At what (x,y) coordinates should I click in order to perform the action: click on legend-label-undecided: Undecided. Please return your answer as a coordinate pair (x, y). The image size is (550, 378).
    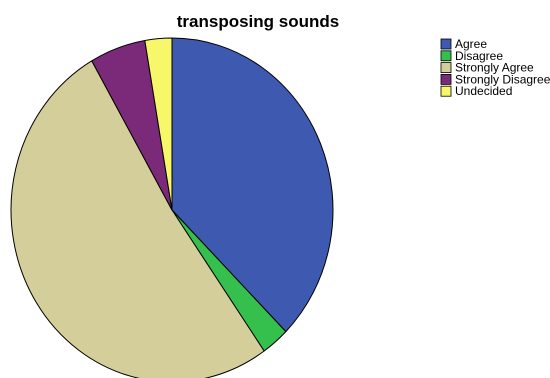
    Looking at the image, I should click on (483, 91).